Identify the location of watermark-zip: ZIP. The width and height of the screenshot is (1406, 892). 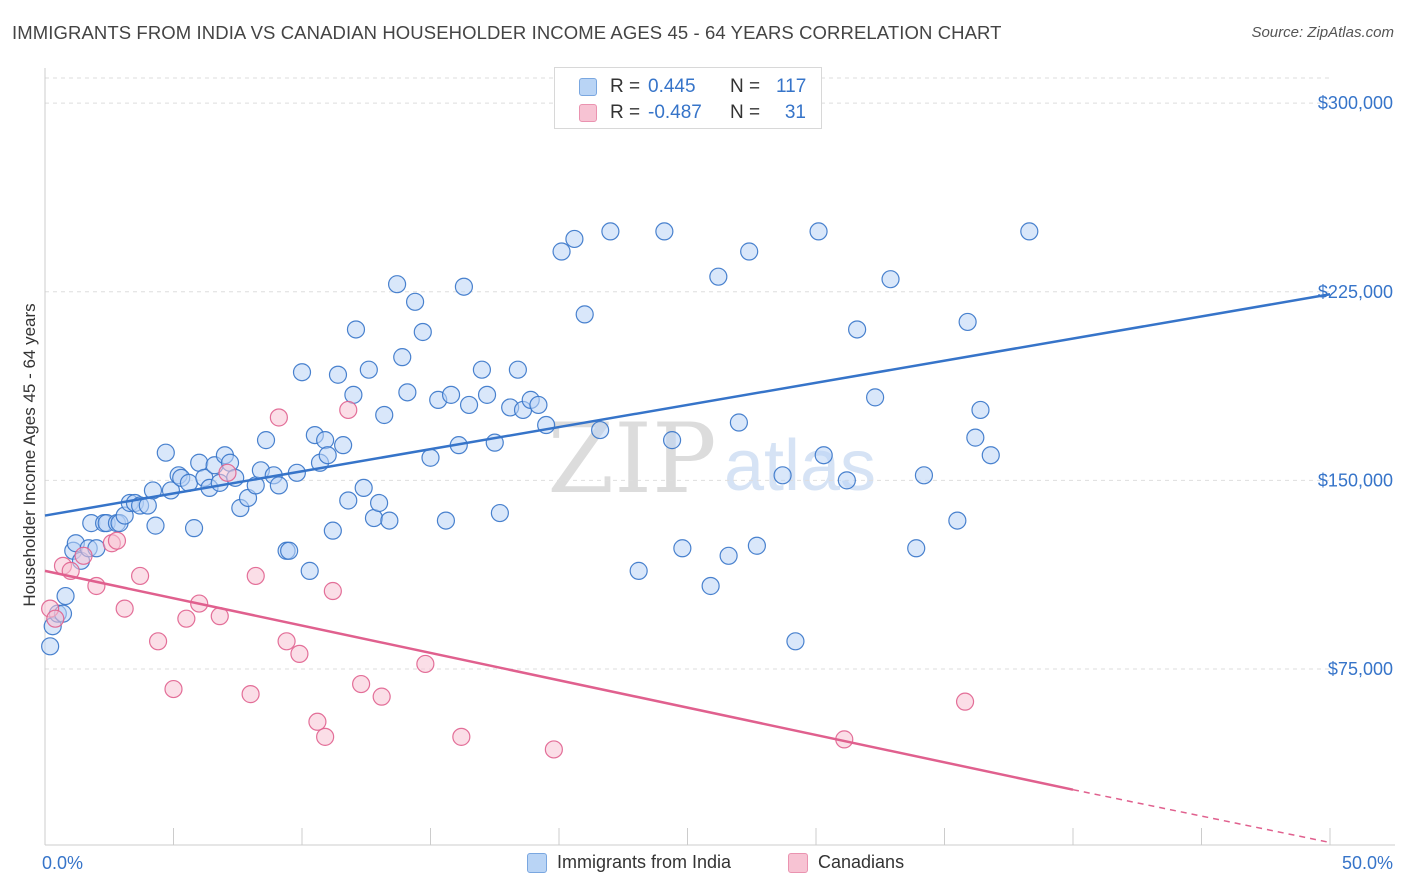
(631, 459).